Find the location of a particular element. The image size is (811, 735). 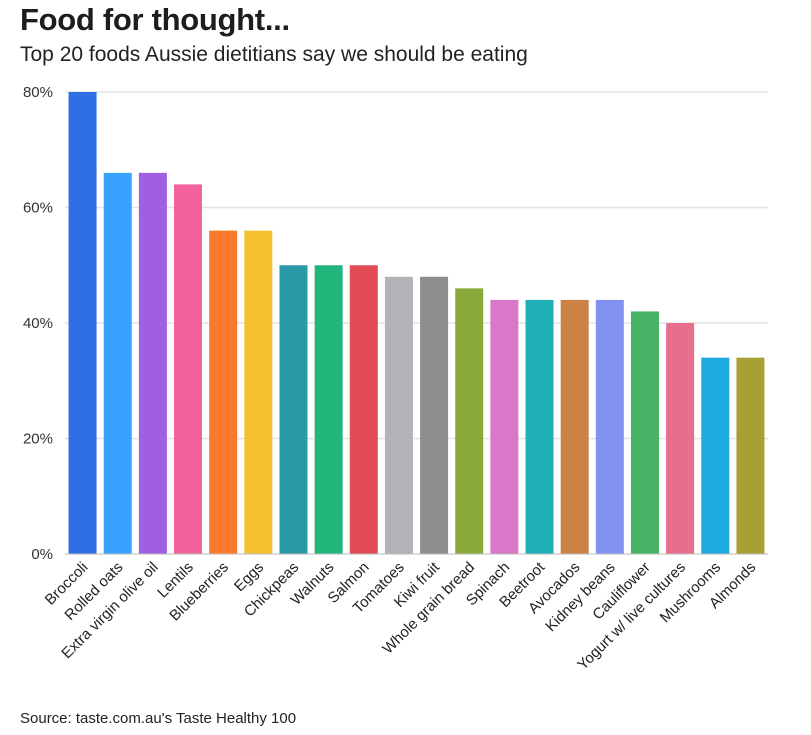

y-tick-label: 20% is located at coordinates (38, 439).